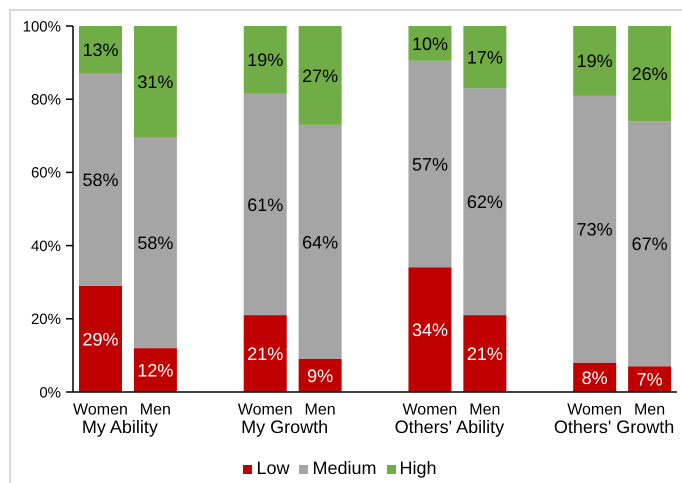 This screenshot has height=483, width=682. What do you see at coordinates (45, 319) in the screenshot?
I see `y-tick-label: 20%` at bounding box center [45, 319].